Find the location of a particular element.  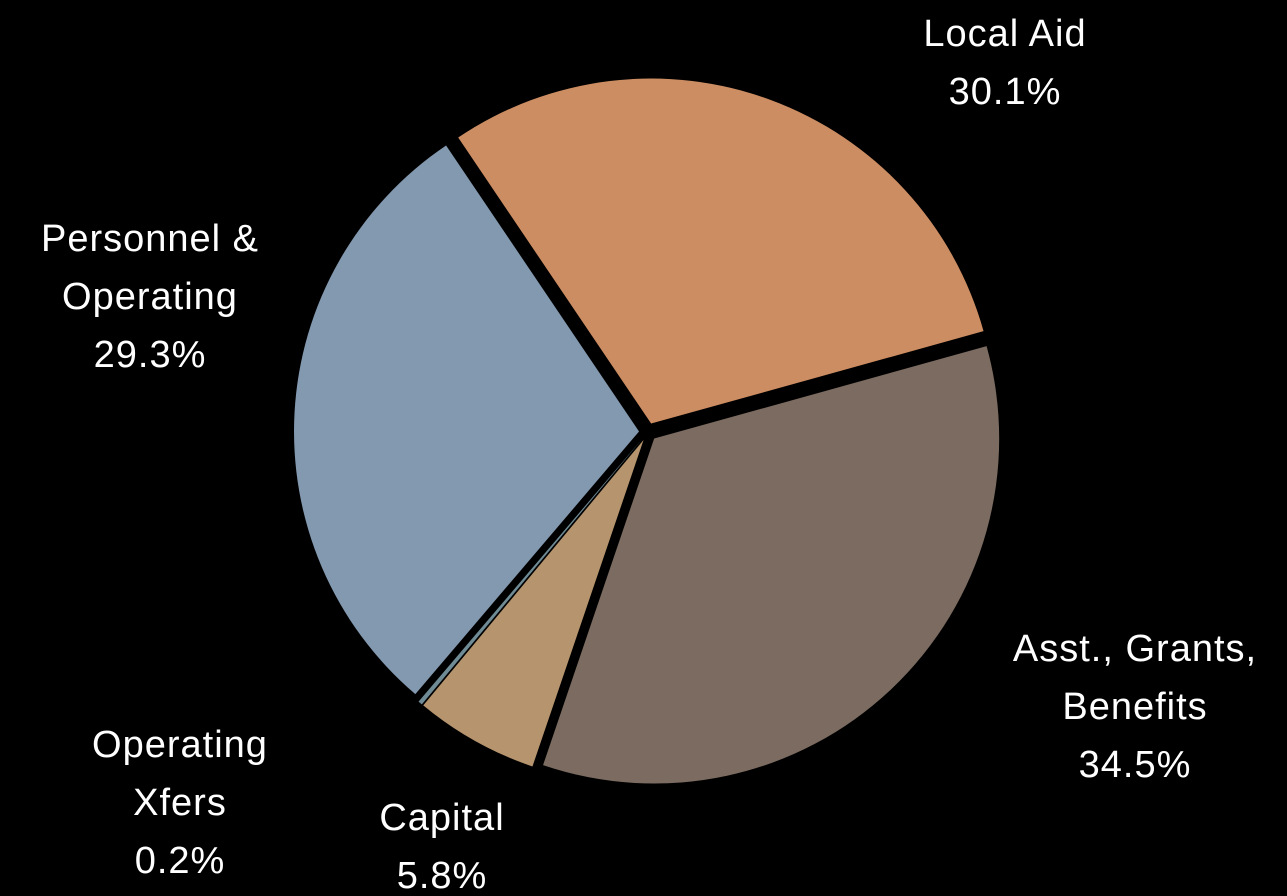

value-label: 0.2% is located at coordinates (180, 861).